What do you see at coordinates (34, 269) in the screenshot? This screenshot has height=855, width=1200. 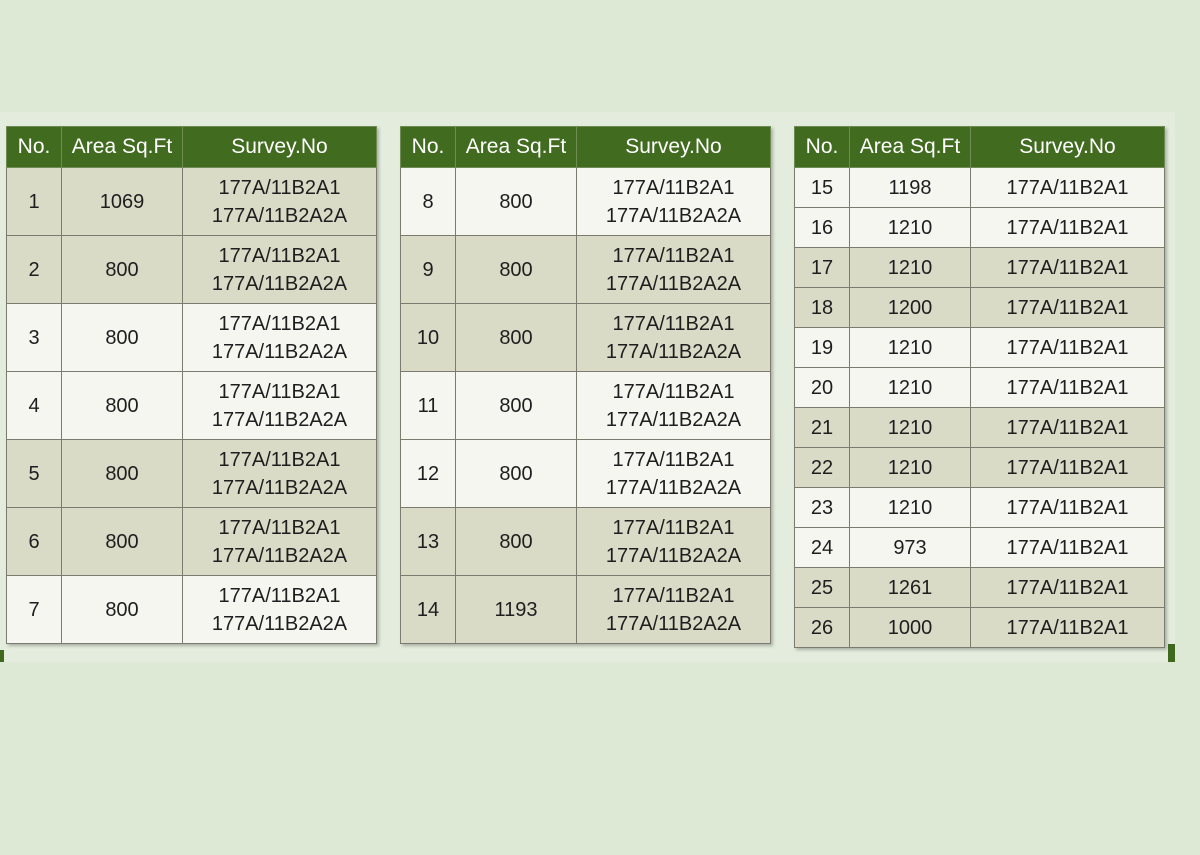 I see `plot-number-cell: 2` at bounding box center [34, 269].